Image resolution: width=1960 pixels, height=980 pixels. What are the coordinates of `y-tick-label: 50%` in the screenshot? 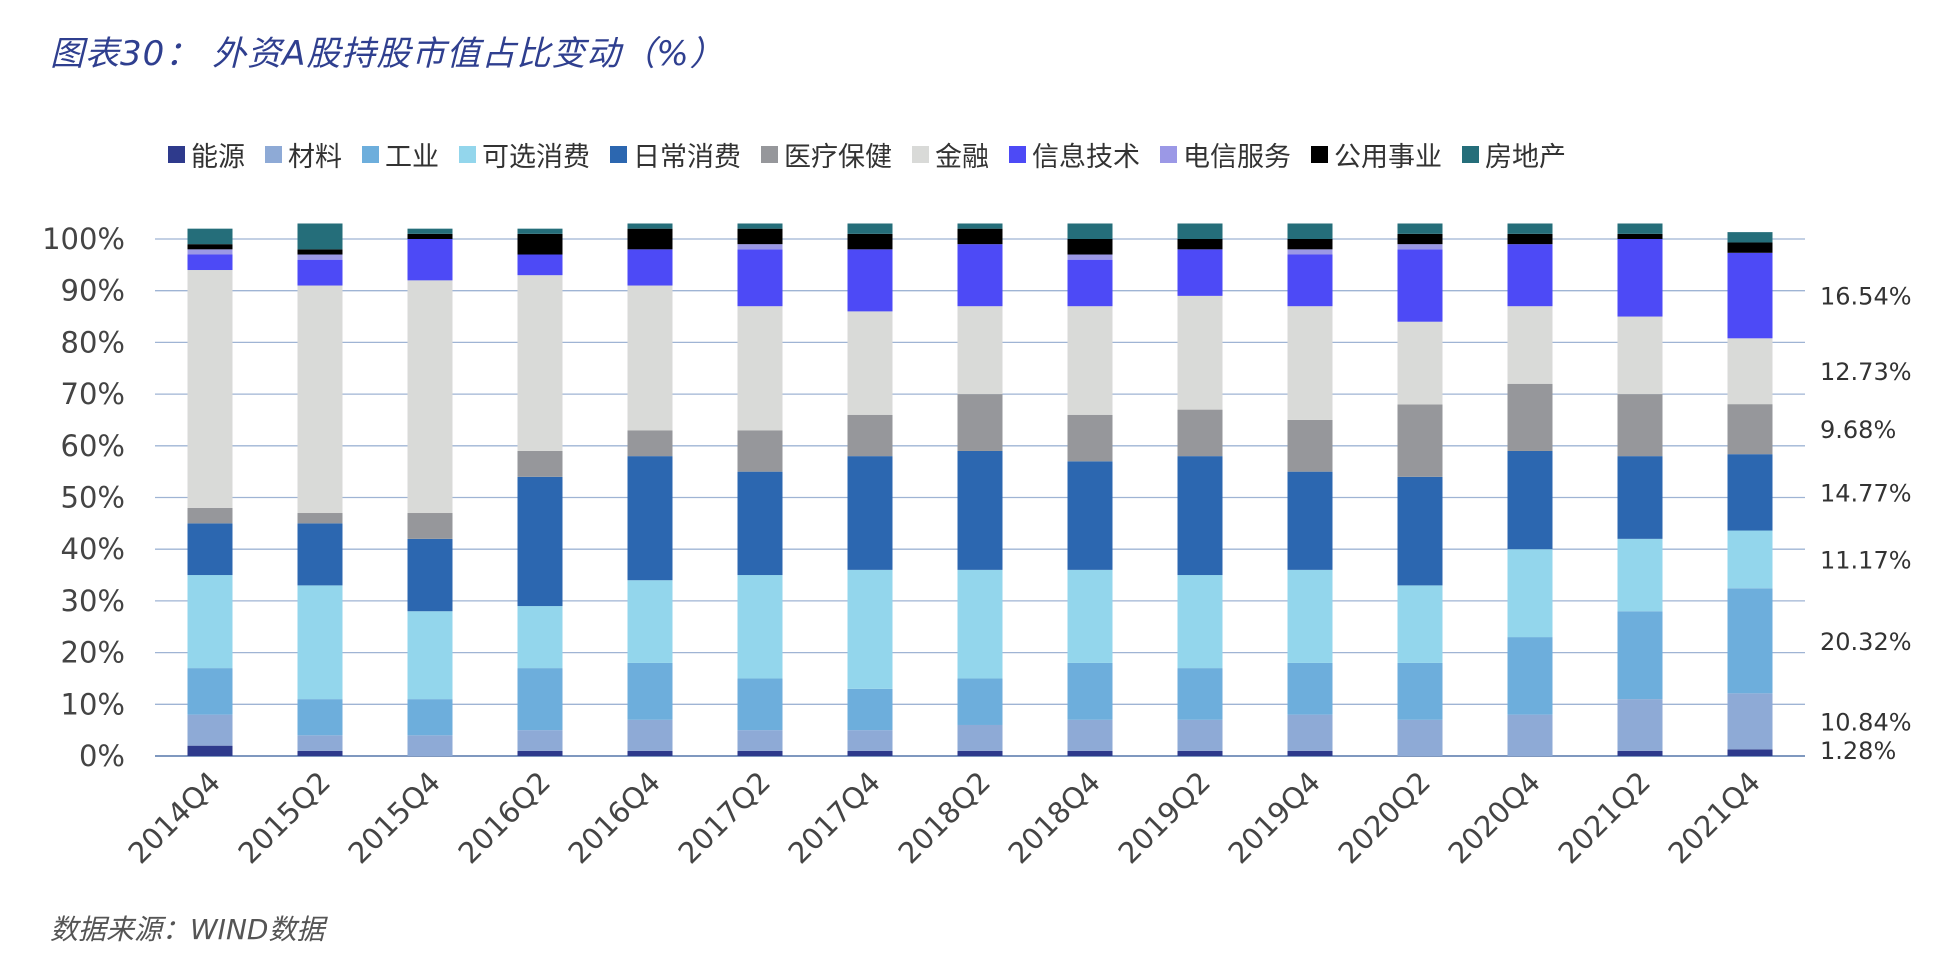 It's located at (93, 498).